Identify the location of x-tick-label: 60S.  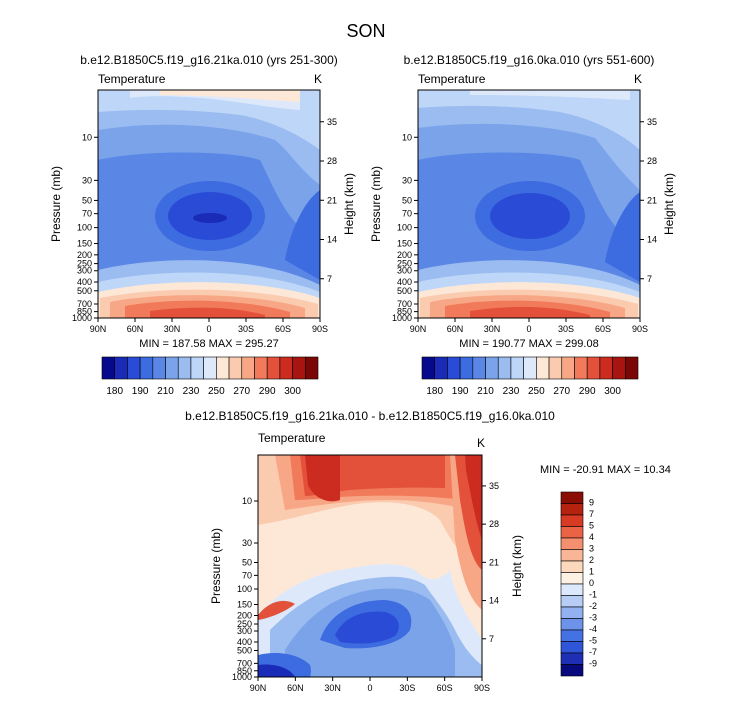
(283, 329).